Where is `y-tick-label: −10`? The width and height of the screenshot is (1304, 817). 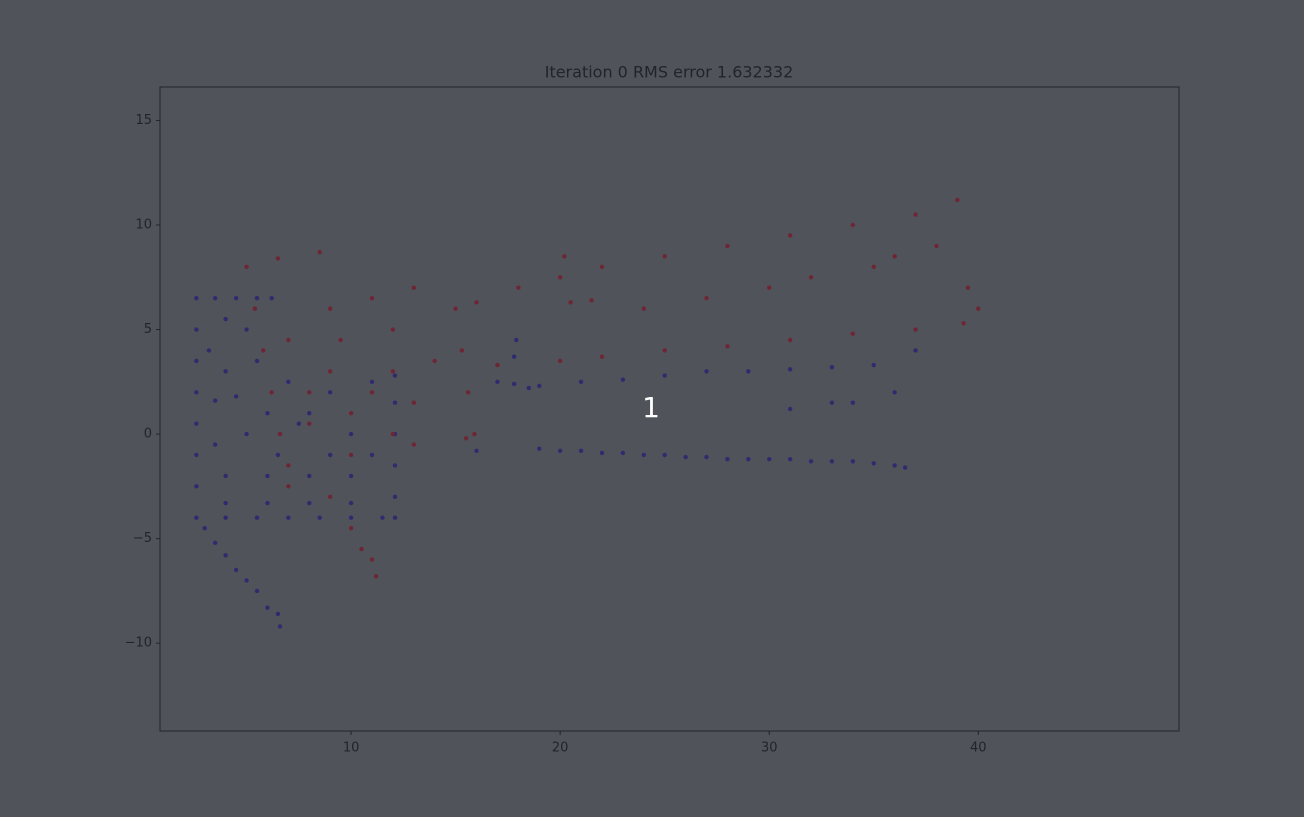 y-tick-label: −10 is located at coordinates (138, 643).